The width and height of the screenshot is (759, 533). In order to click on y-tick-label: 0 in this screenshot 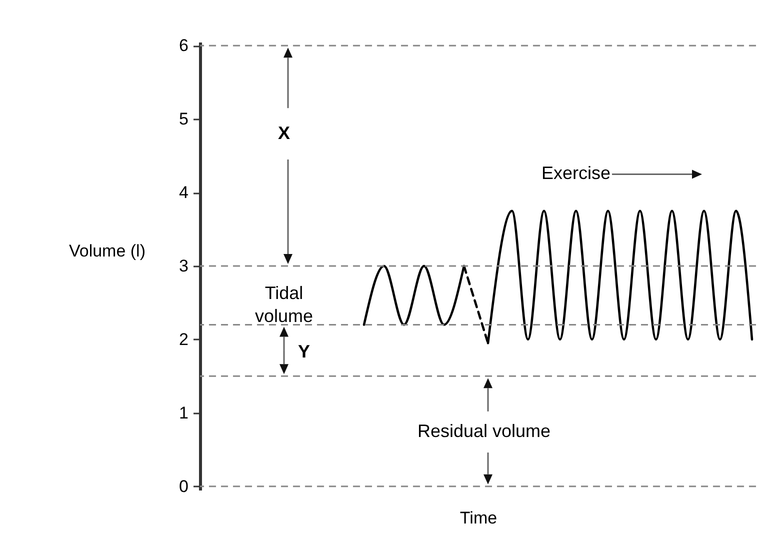, I will do `click(183, 486)`.